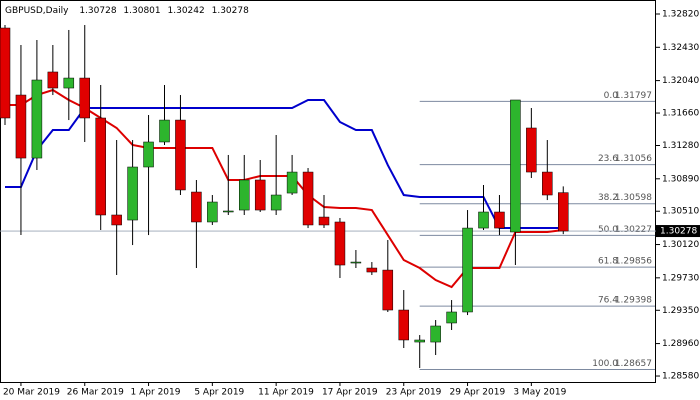 The image size is (700, 400). What do you see at coordinates (680, 48) in the screenshot?
I see `y-tick-label: 1.32430` at bounding box center [680, 48].